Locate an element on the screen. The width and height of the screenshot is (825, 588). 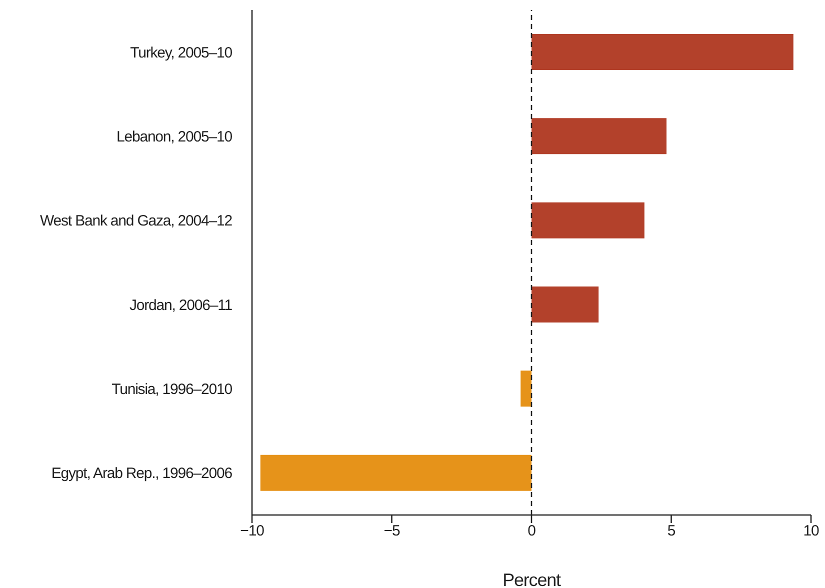
x-axis-title: Percent is located at coordinates (532, 579).